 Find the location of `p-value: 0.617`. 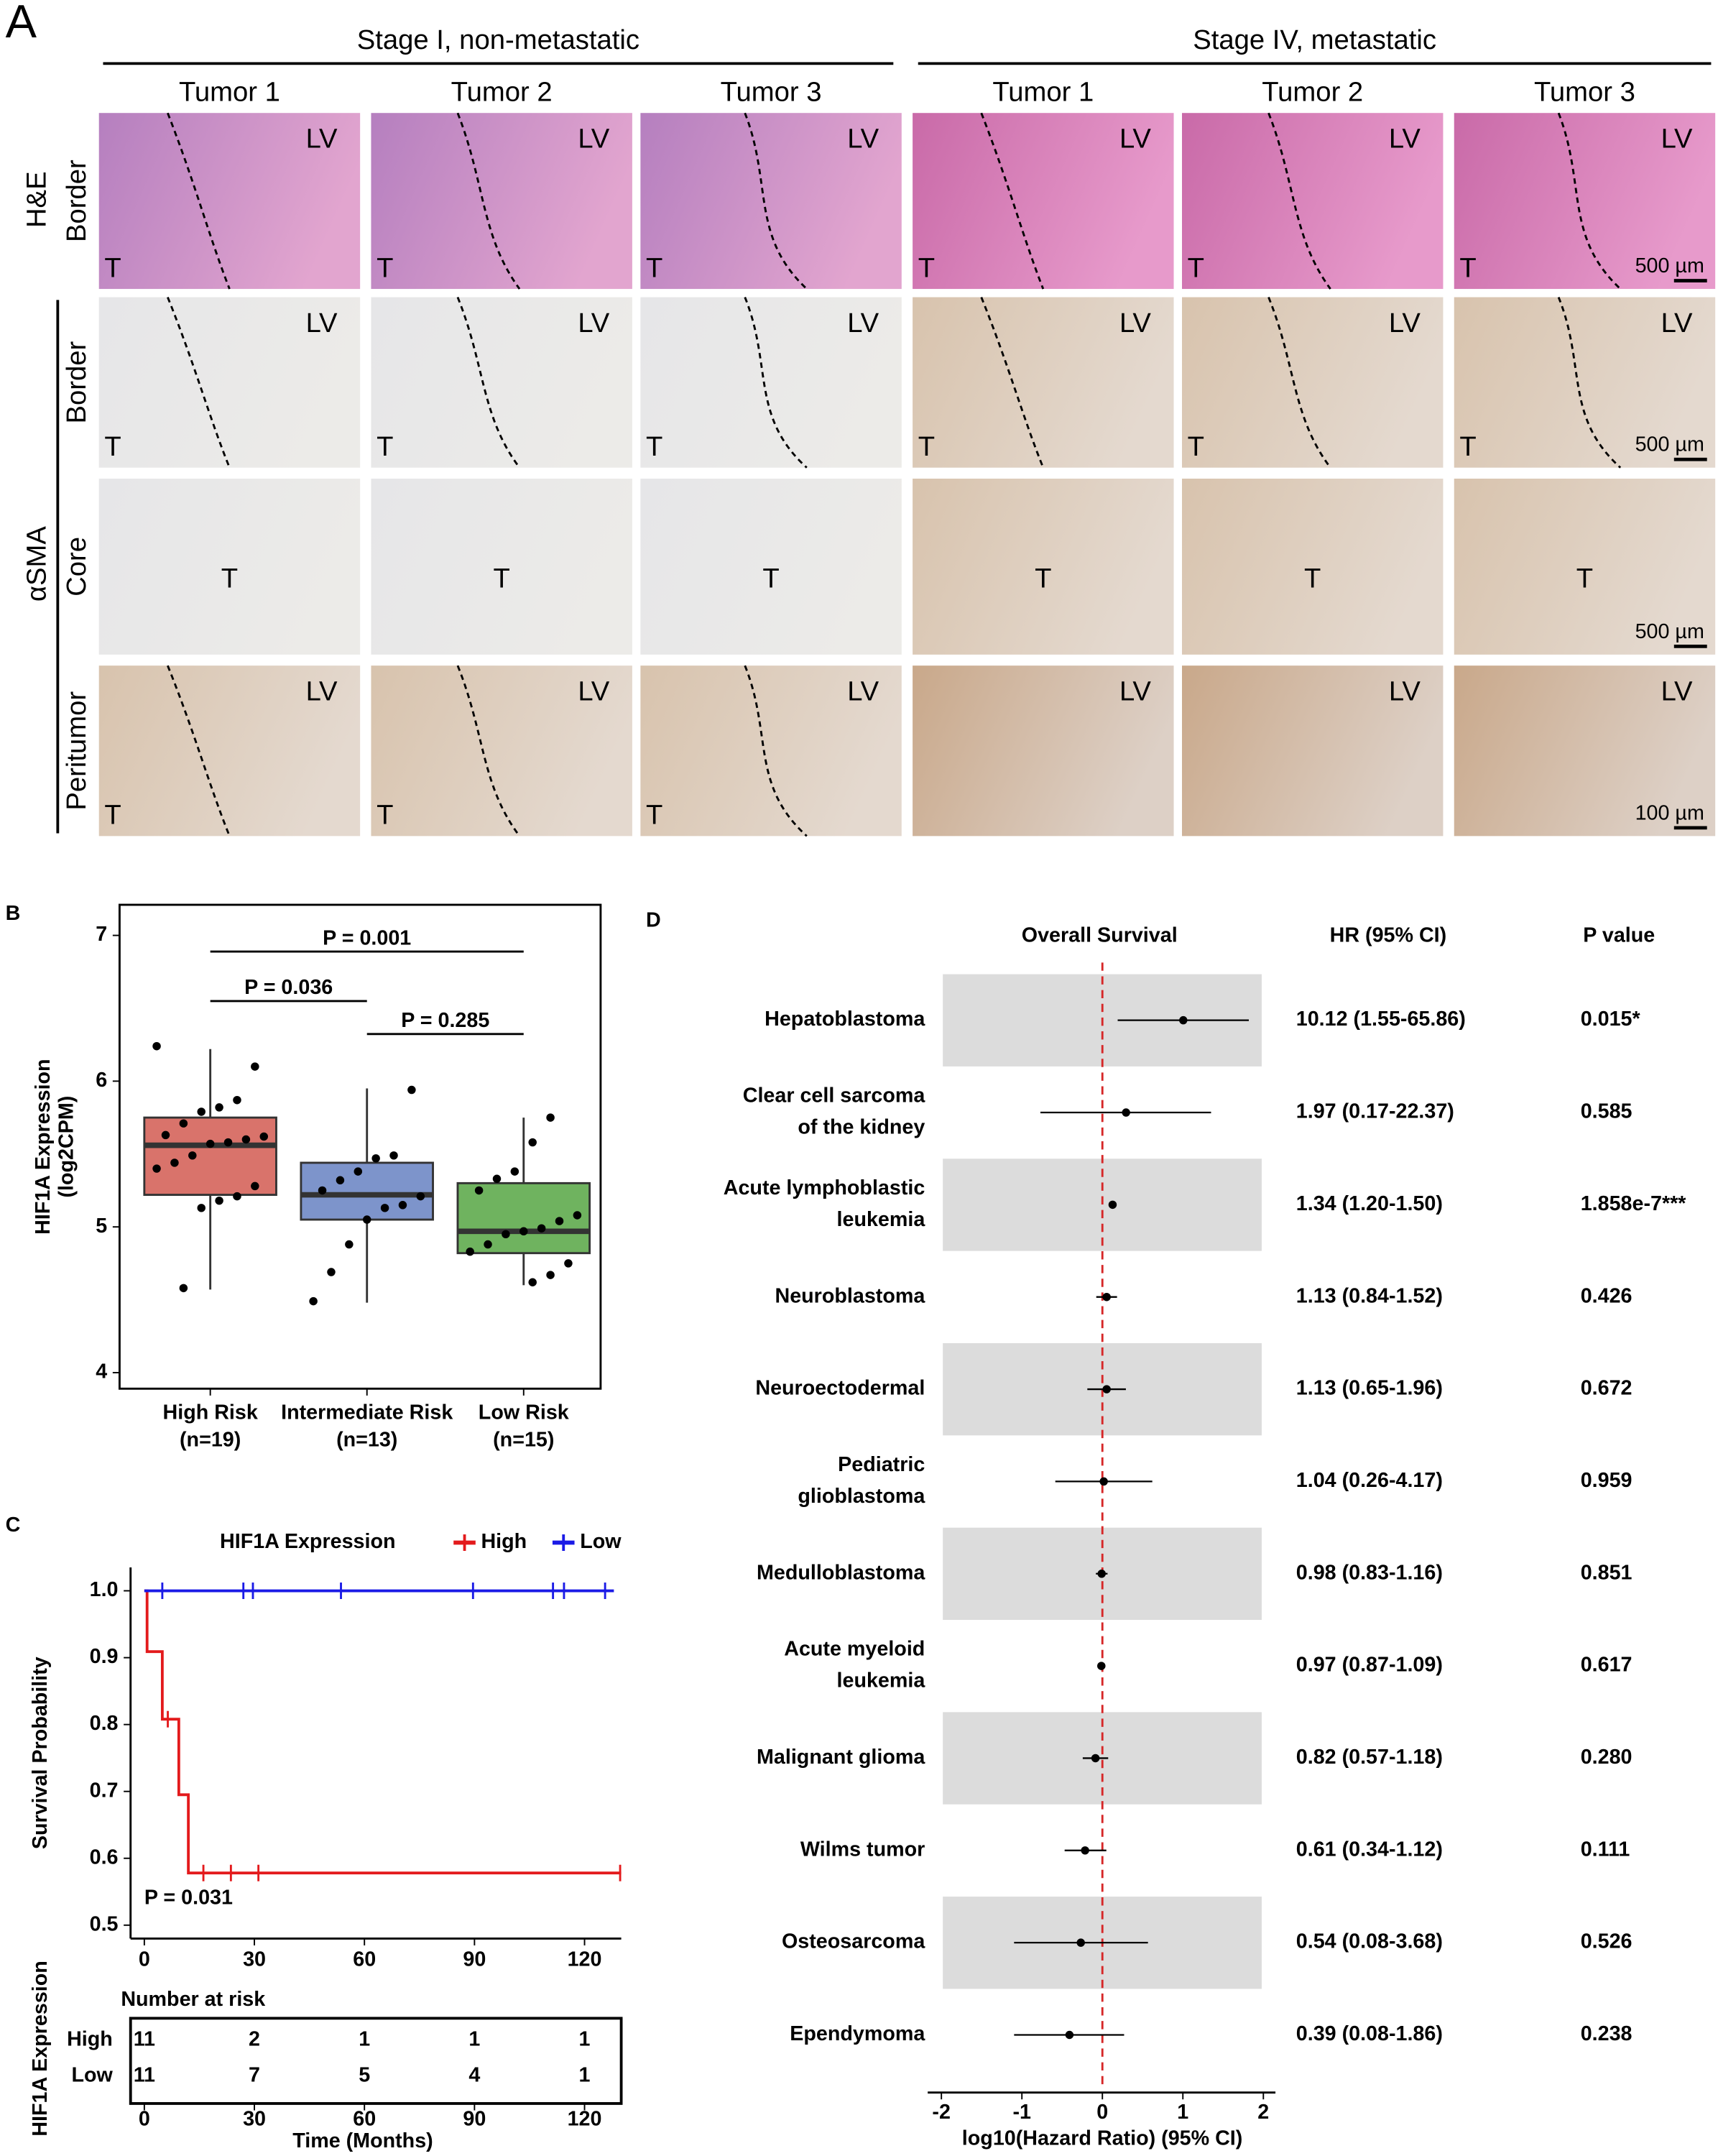

p-value: 0.617 is located at coordinates (1607, 1665).